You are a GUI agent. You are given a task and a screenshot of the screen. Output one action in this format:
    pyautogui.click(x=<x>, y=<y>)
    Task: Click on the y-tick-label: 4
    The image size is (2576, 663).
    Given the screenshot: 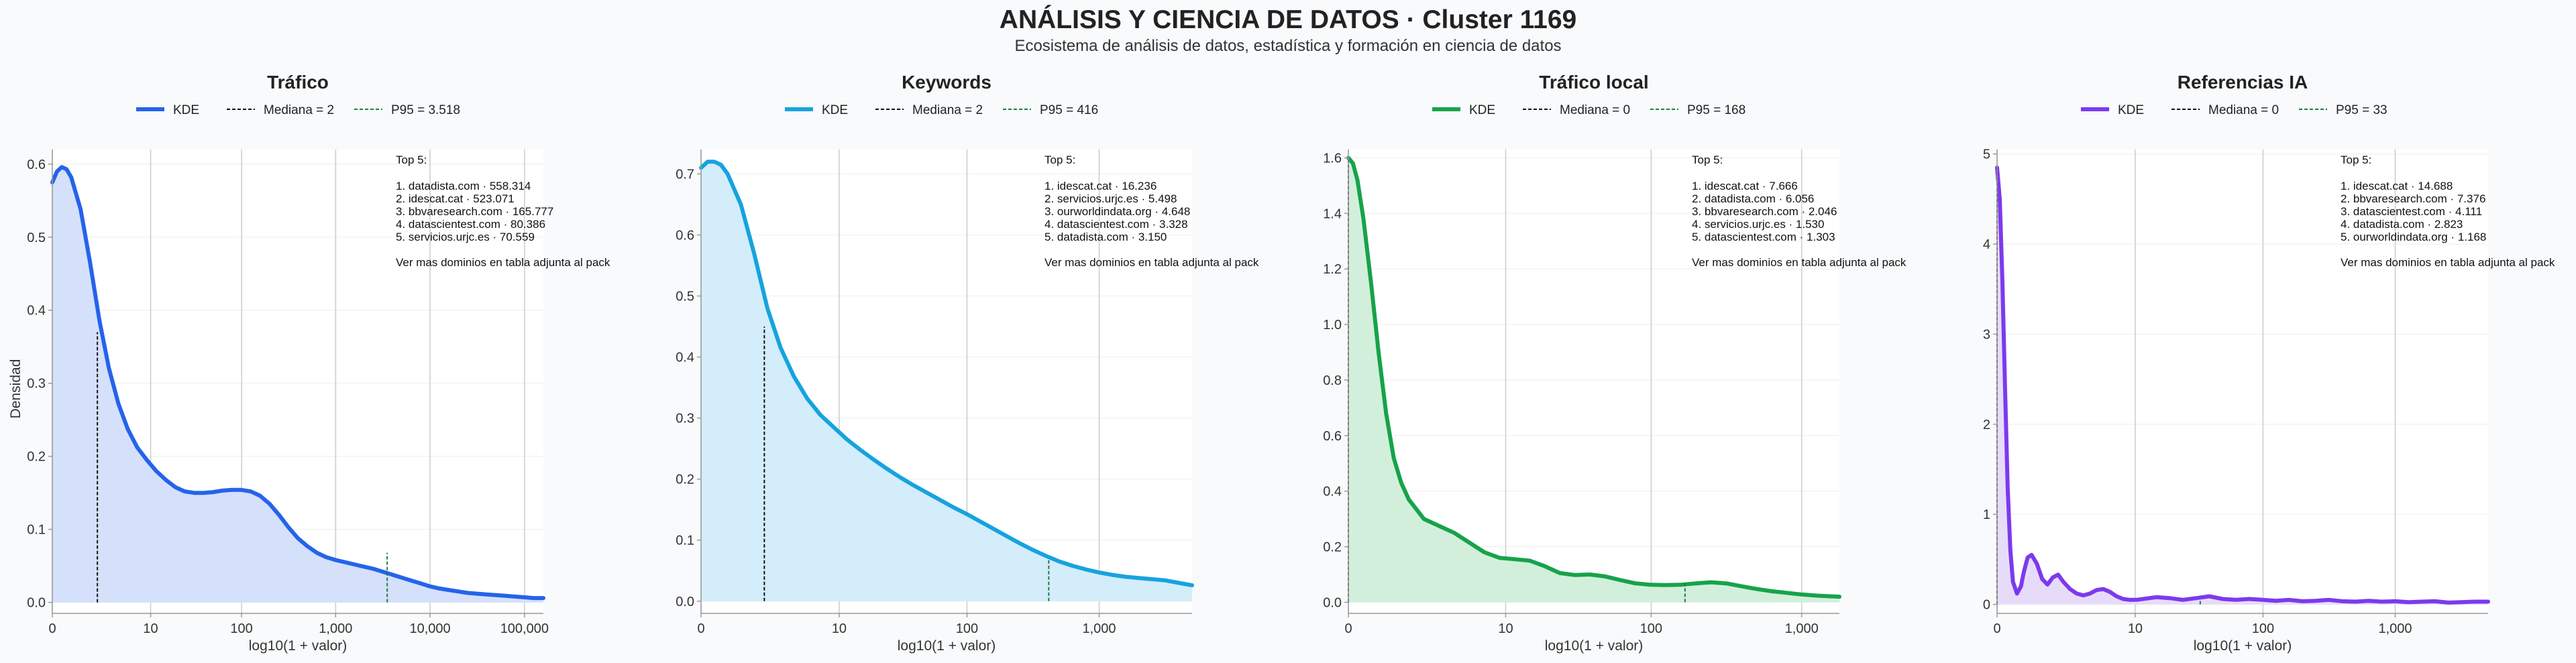 What is the action you would take?
    pyautogui.click(x=1986, y=245)
    